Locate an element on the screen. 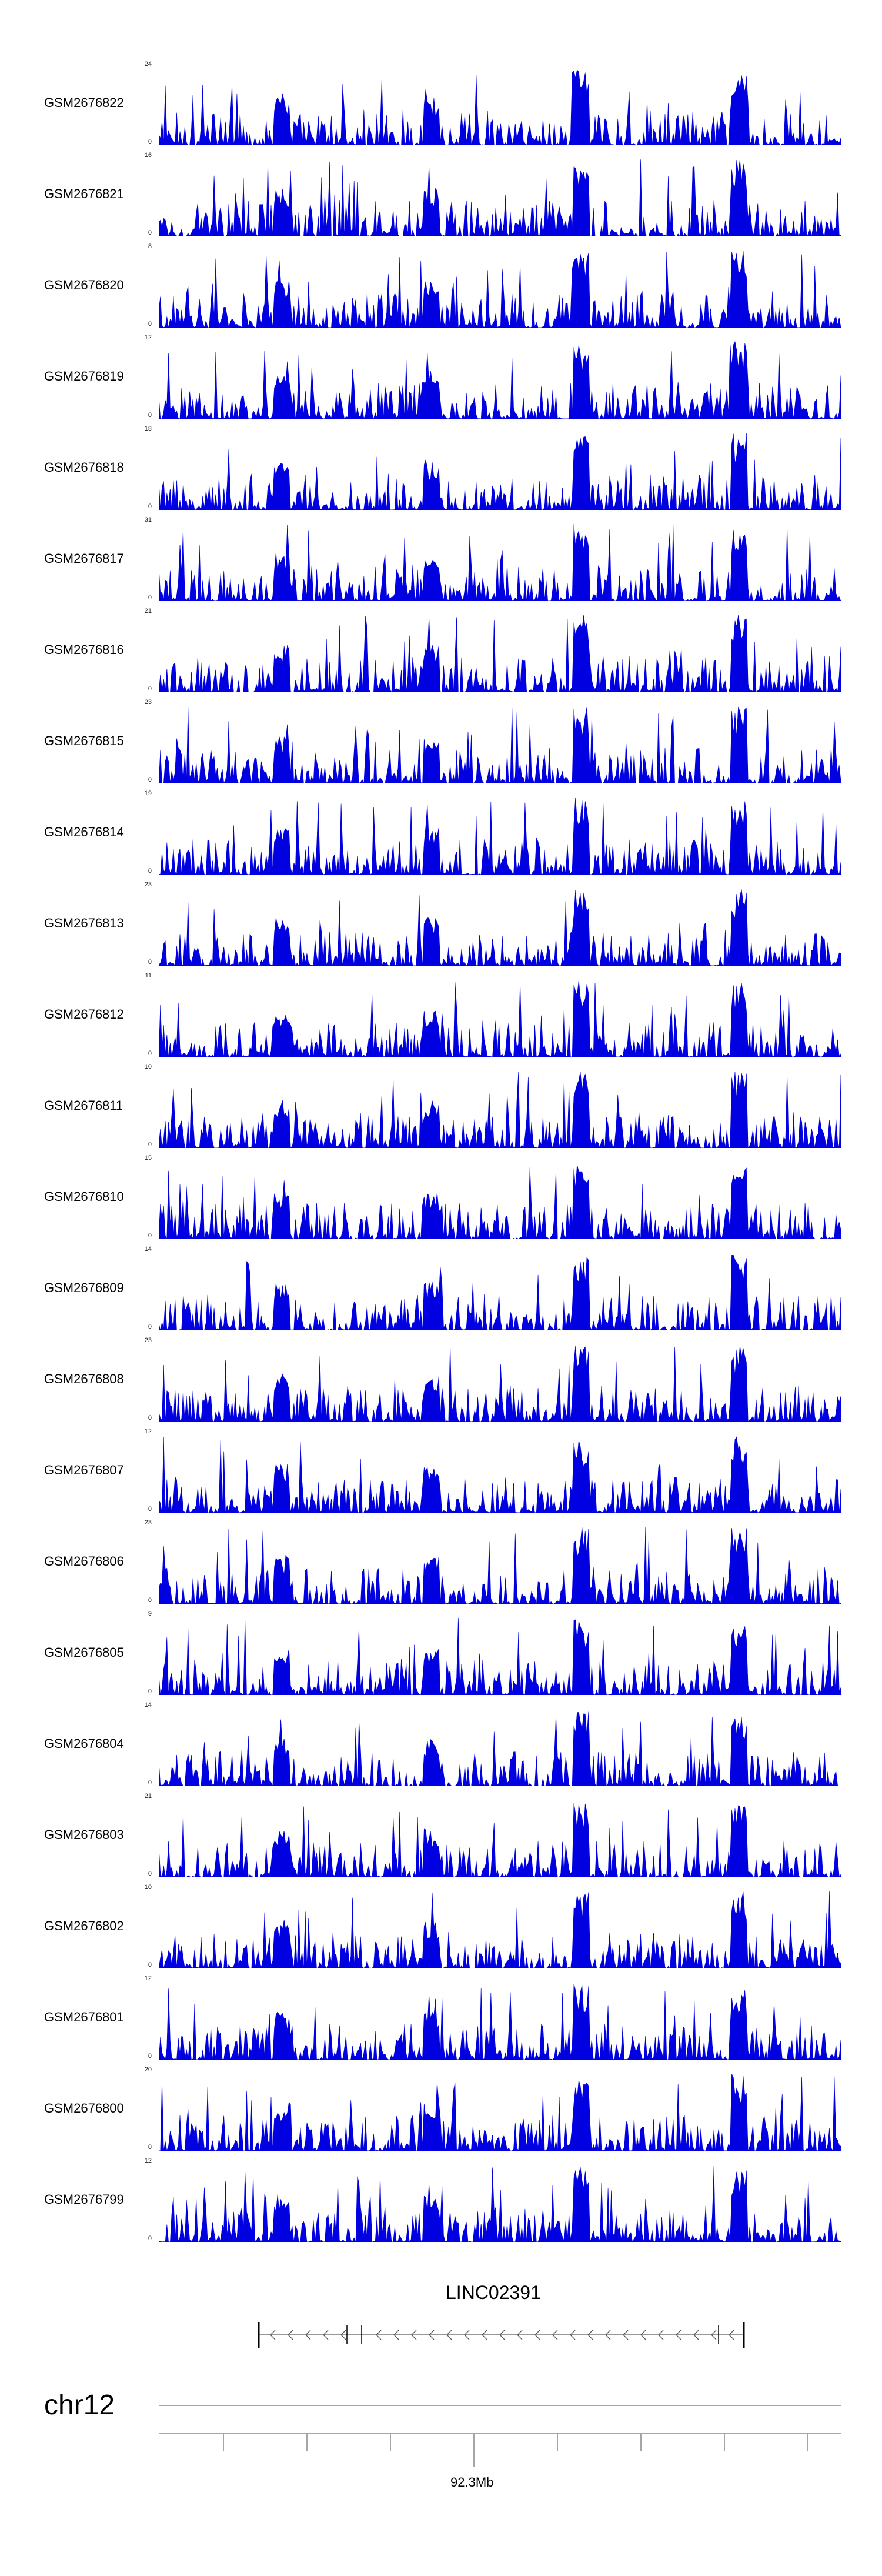 The height and width of the screenshot is (2576, 882). track-label: GSM2676805 is located at coordinates (84, 1652).